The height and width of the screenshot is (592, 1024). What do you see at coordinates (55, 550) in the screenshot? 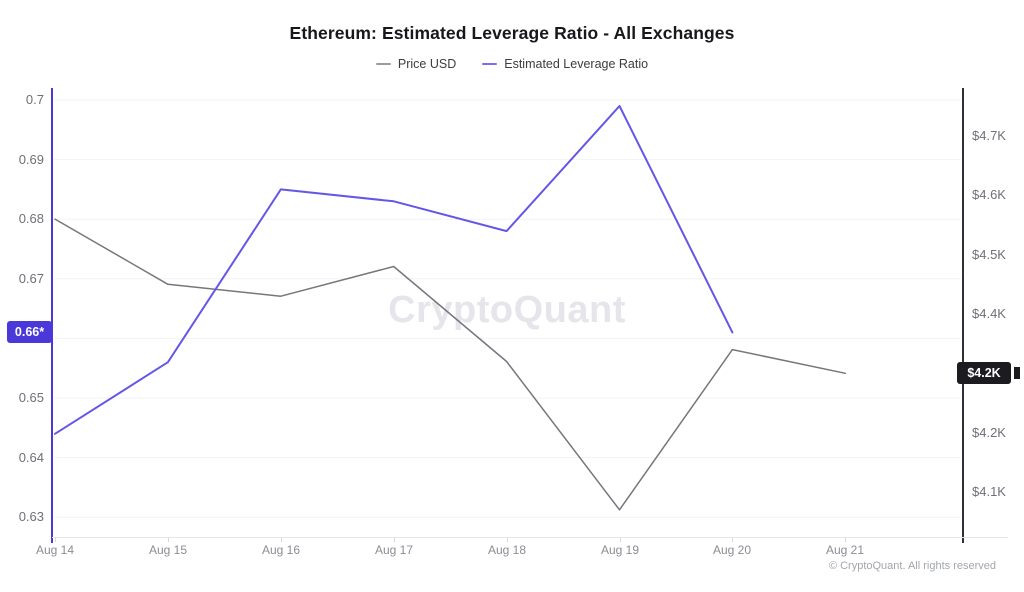
I see `x-axis-label: Aug 14` at bounding box center [55, 550].